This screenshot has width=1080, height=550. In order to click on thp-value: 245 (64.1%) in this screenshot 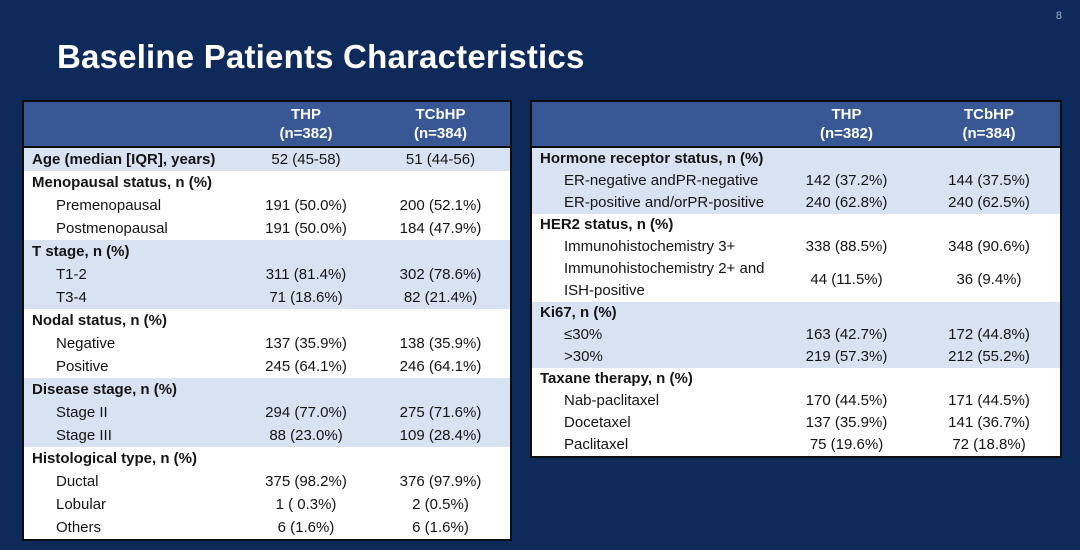, I will do `click(306, 366)`.